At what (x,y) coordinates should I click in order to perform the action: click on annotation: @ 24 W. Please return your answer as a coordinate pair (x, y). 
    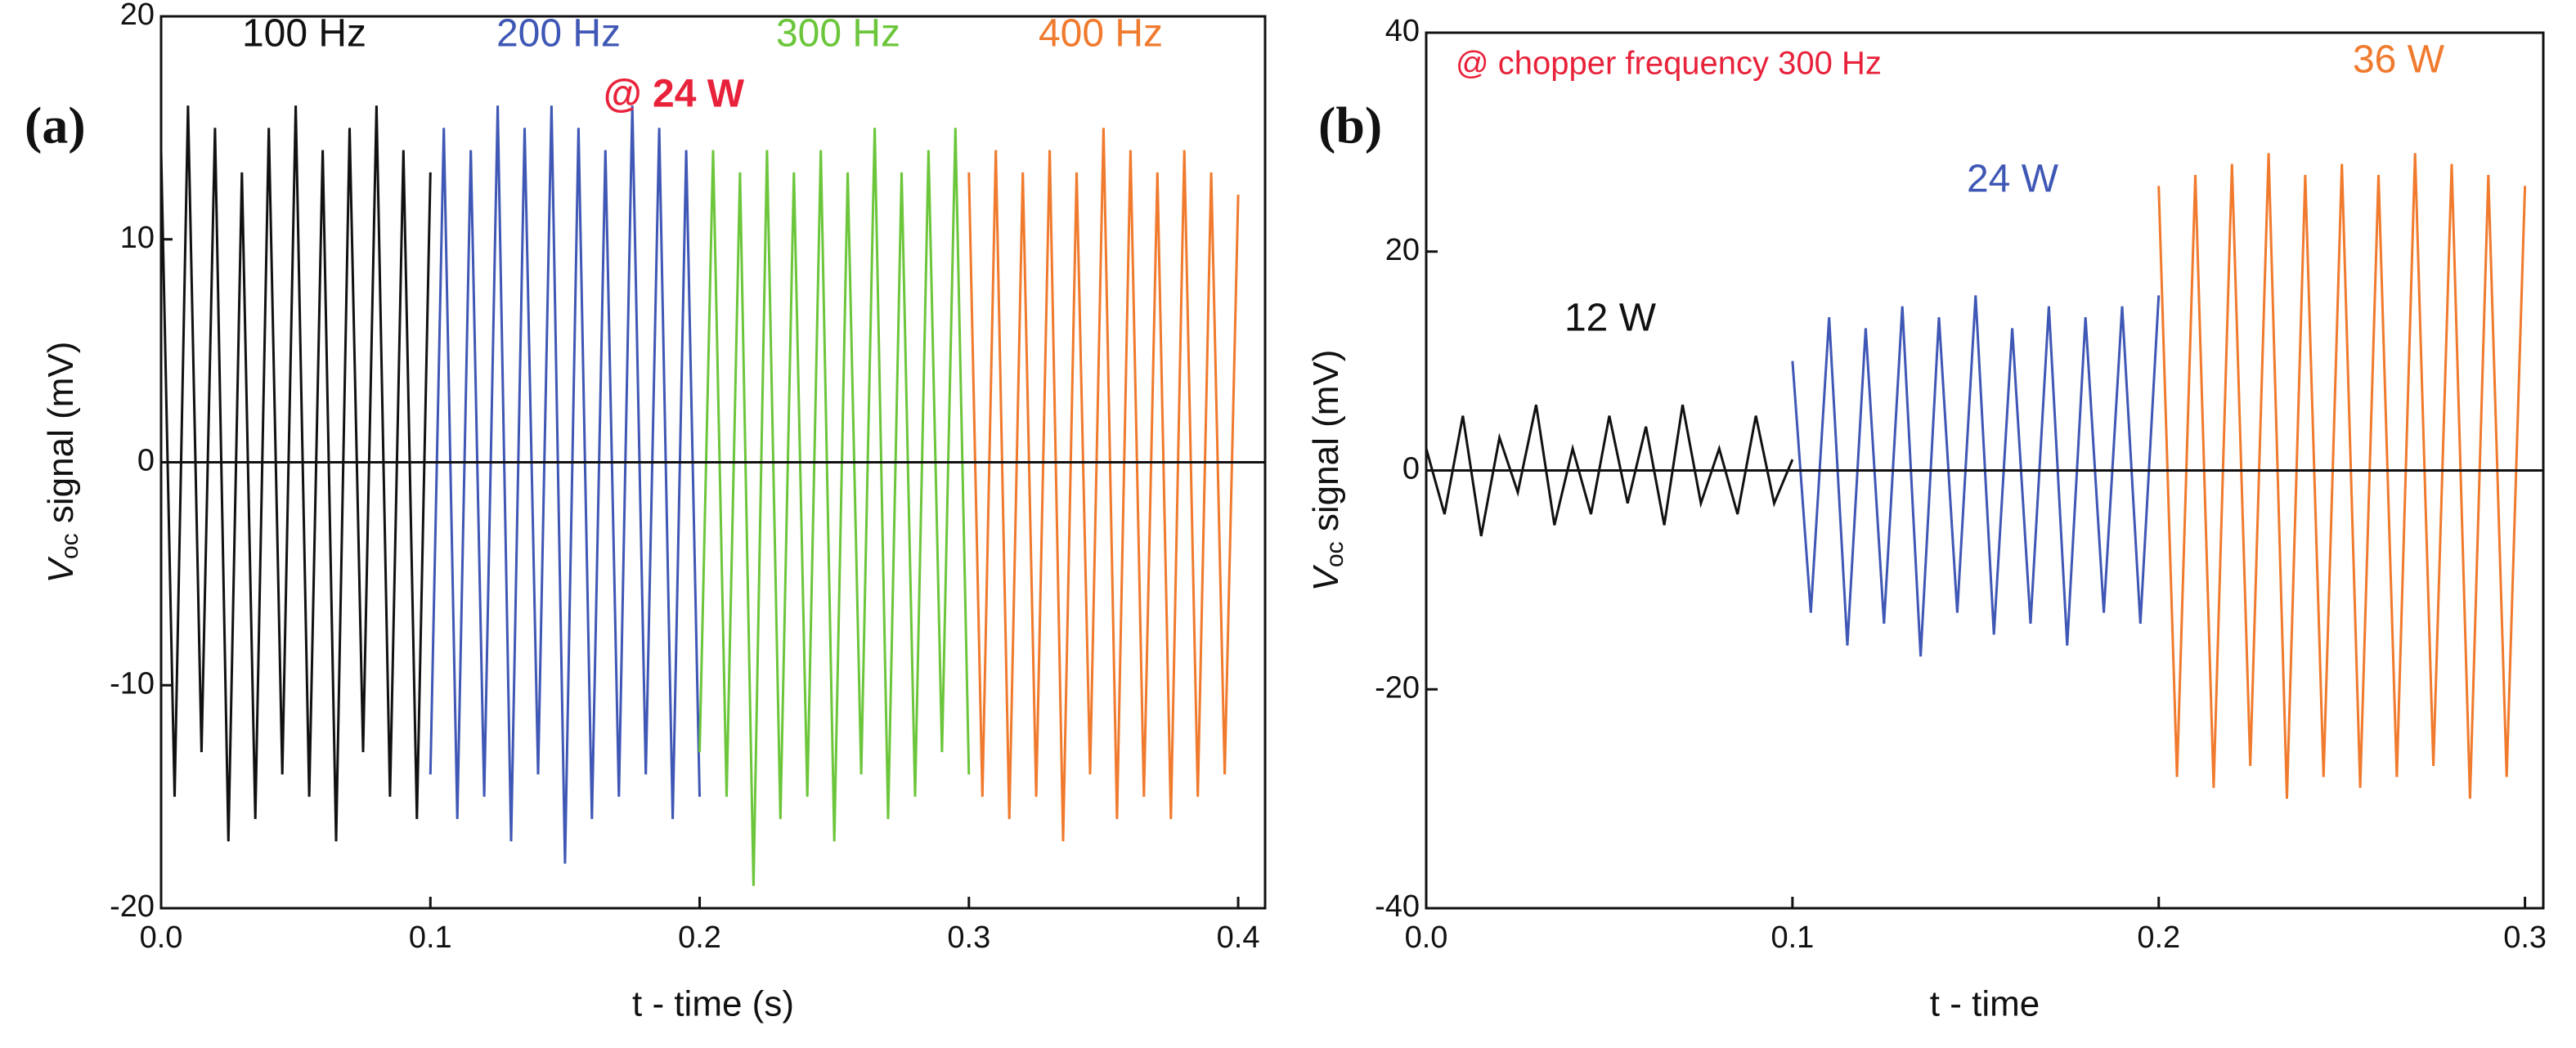
    Looking at the image, I should click on (674, 94).